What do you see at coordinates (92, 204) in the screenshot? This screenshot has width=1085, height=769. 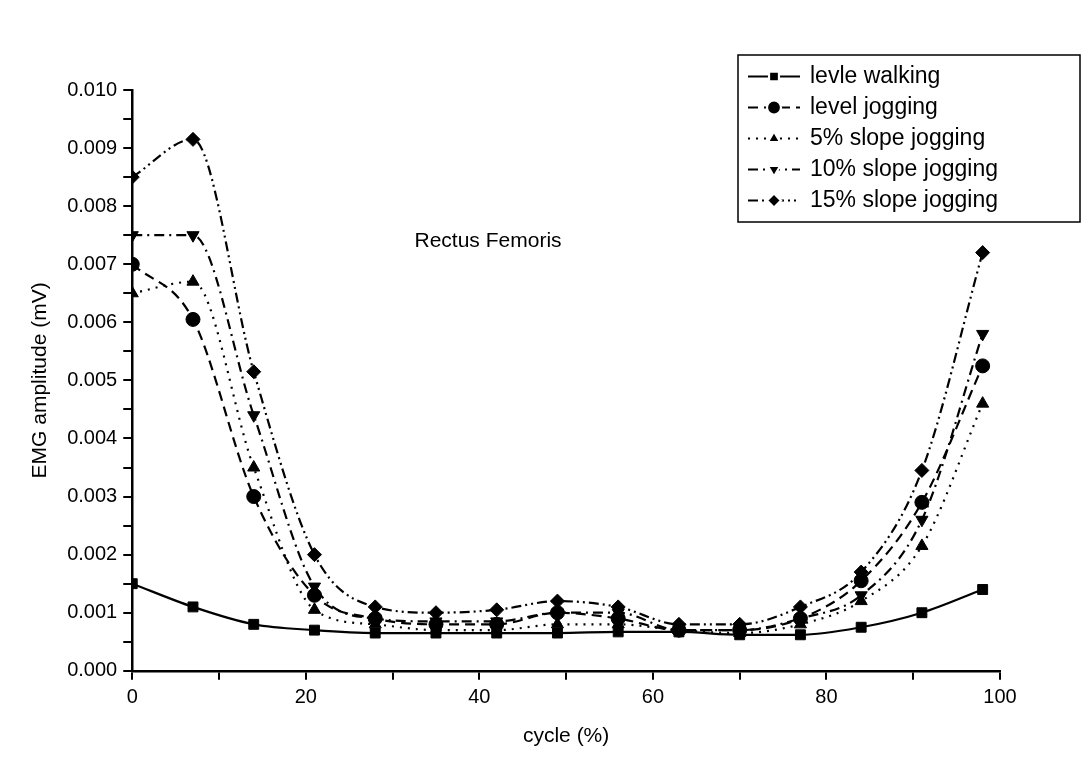 I see `y-tick-label: 0.008` at bounding box center [92, 204].